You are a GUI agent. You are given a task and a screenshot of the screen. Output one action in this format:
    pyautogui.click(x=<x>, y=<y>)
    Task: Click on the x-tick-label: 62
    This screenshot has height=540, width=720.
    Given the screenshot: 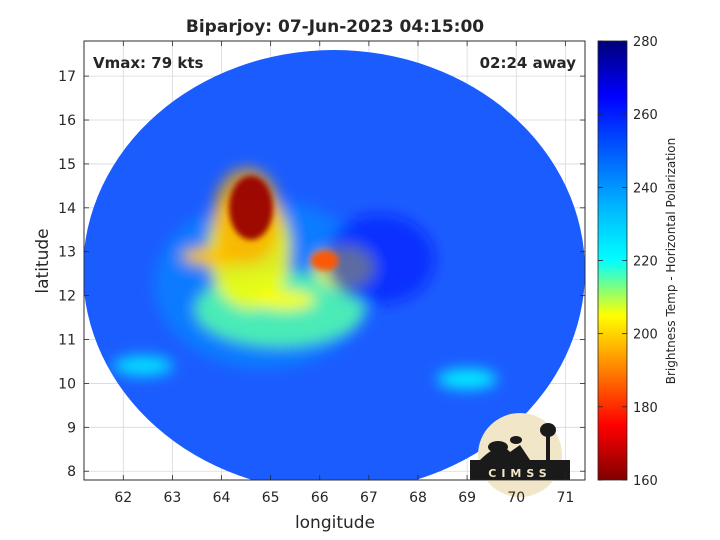 What is the action you would take?
    pyautogui.click(x=123, y=498)
    